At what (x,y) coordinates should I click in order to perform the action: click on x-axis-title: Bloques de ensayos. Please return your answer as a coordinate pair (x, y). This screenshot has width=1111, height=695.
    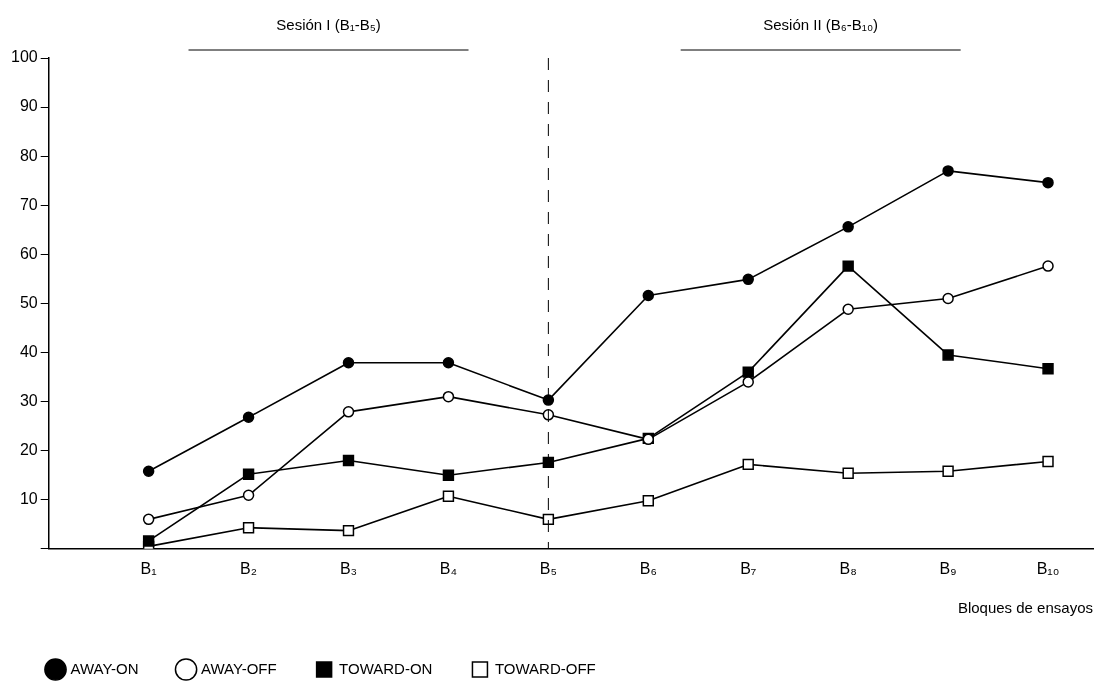
    Looking at the image, I should click on (1025, 608).